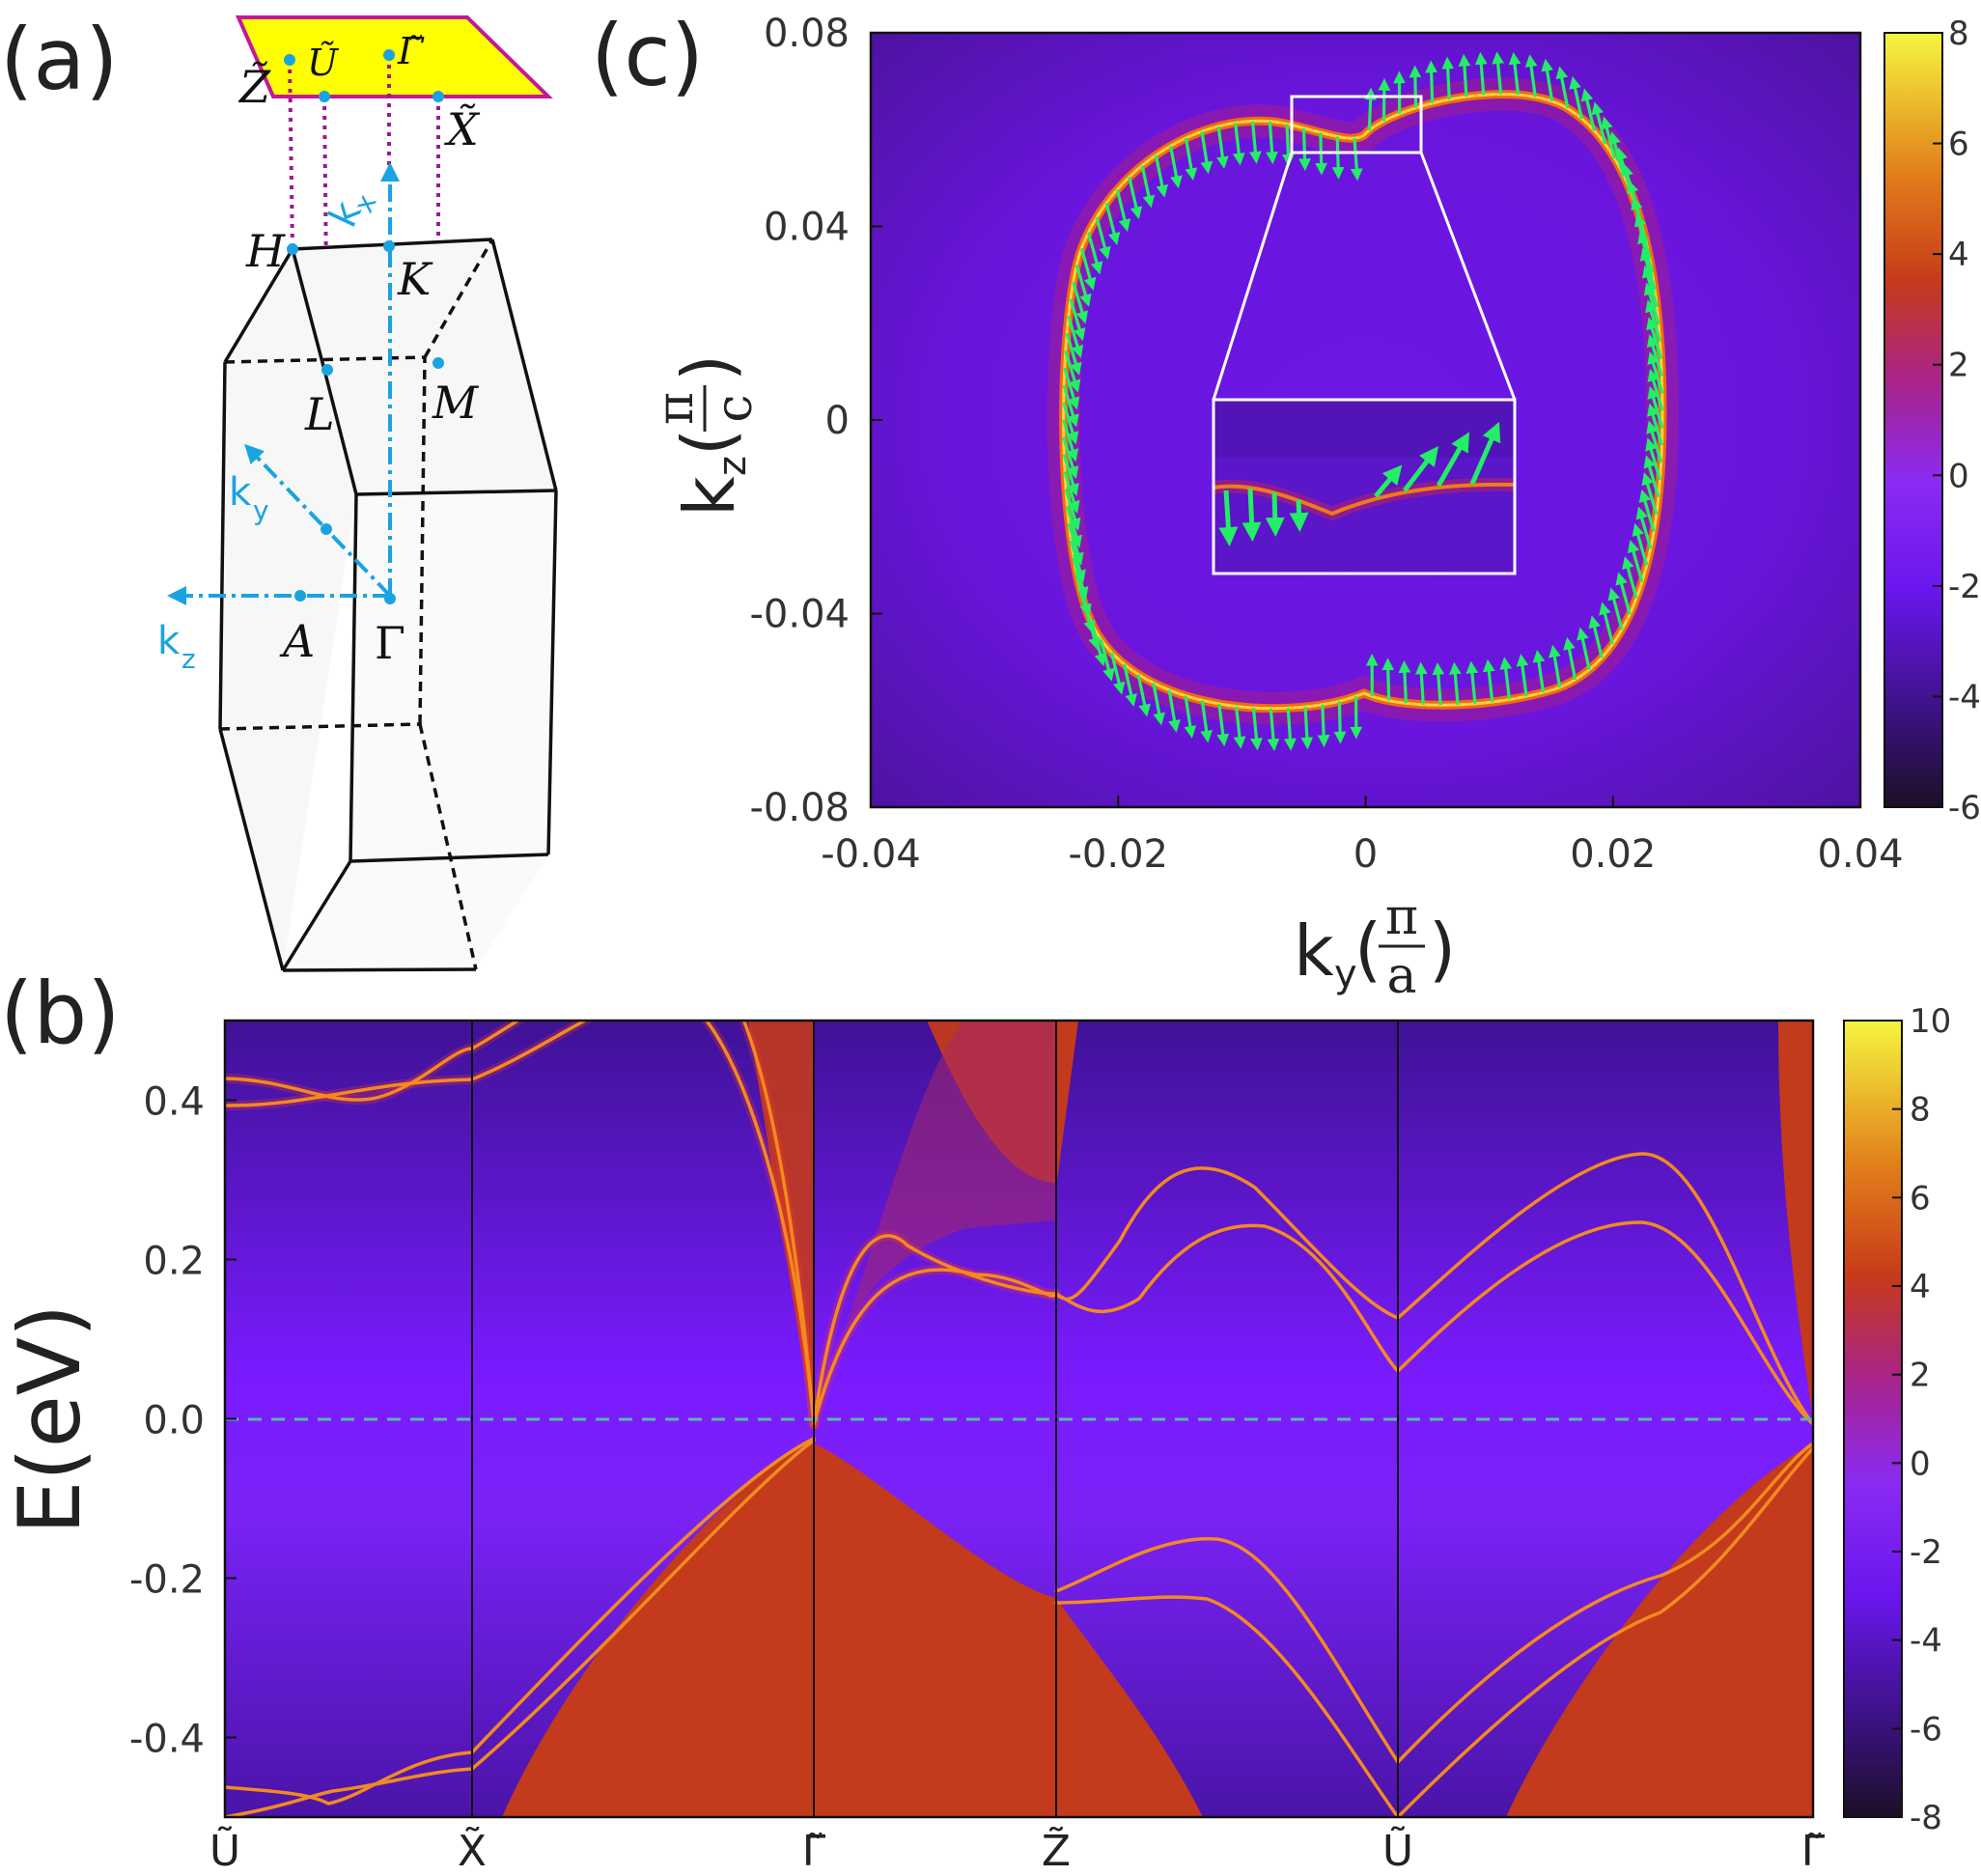 This screenshot has width=1981, height=1876. I want to click on c-xtick-label: 0.04, so click(1860, 855).